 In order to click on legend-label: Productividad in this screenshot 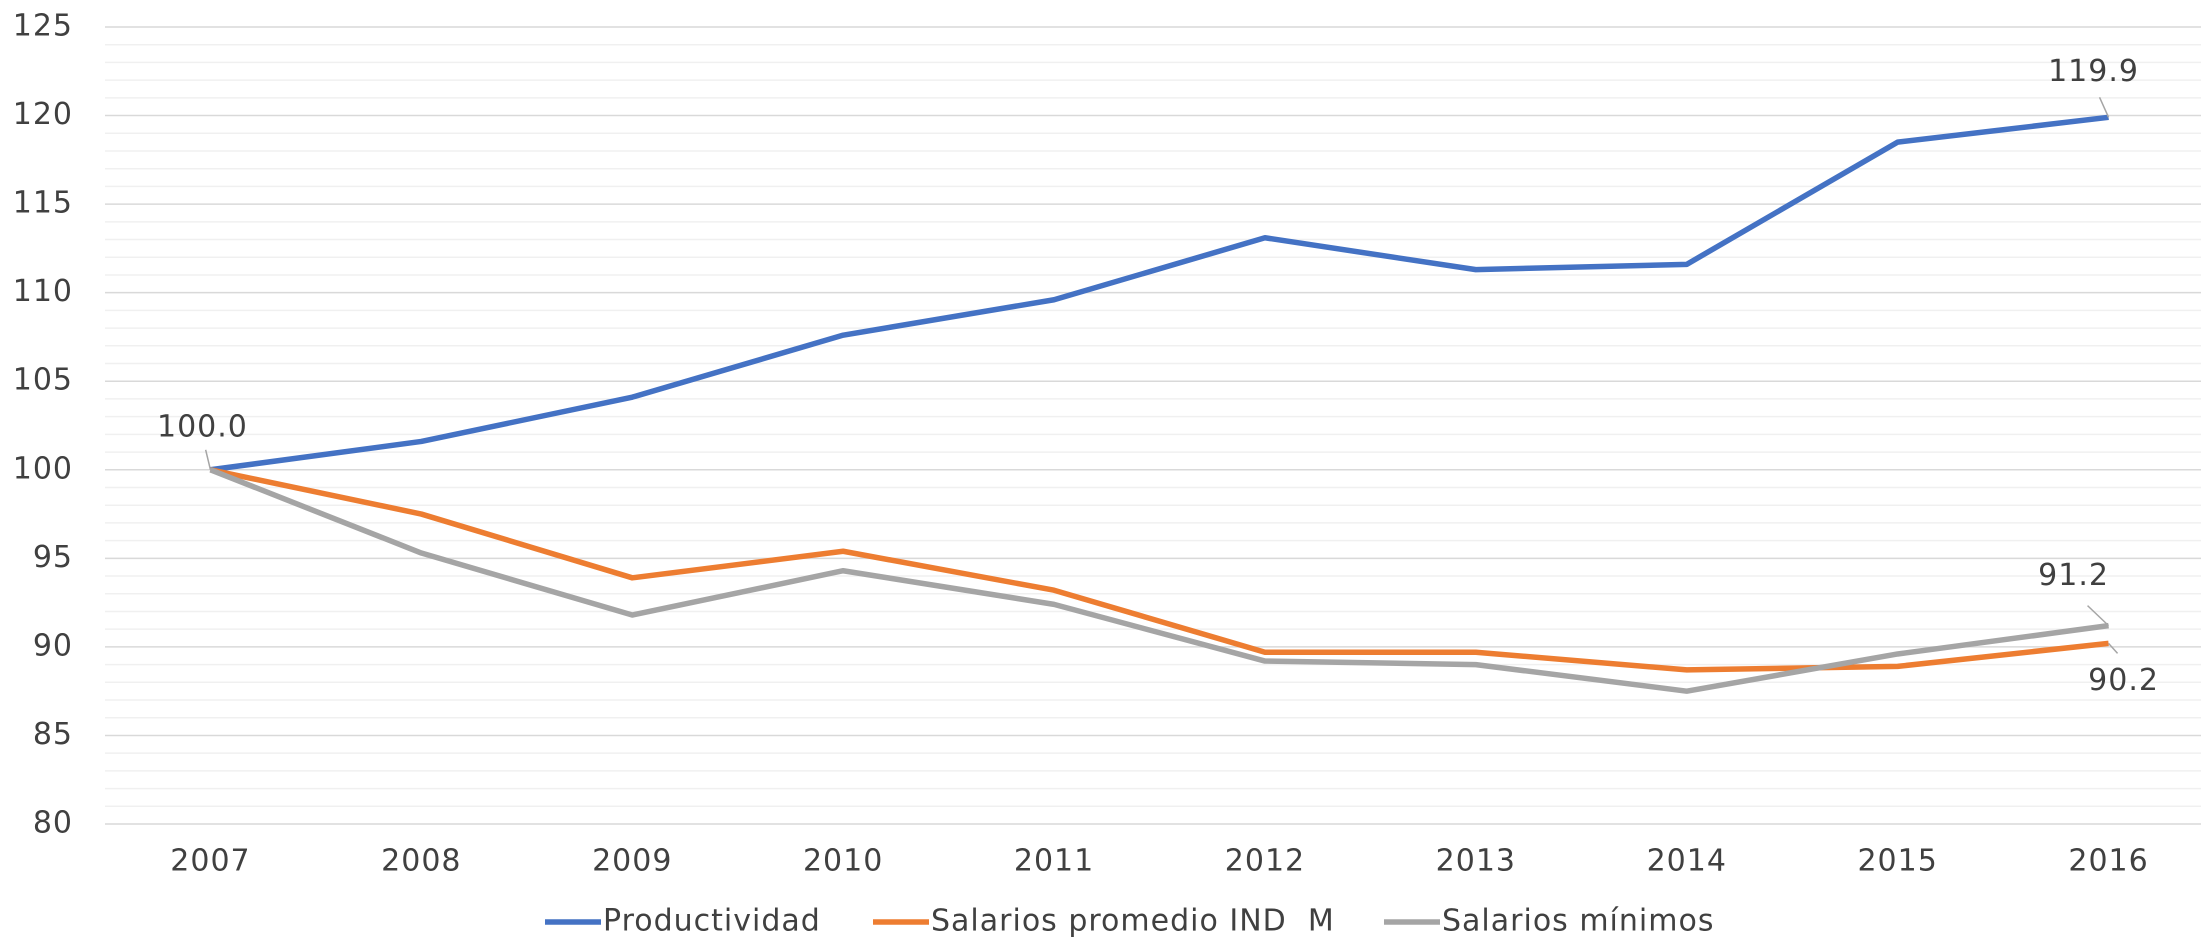, I will do `click(712, 921)`.